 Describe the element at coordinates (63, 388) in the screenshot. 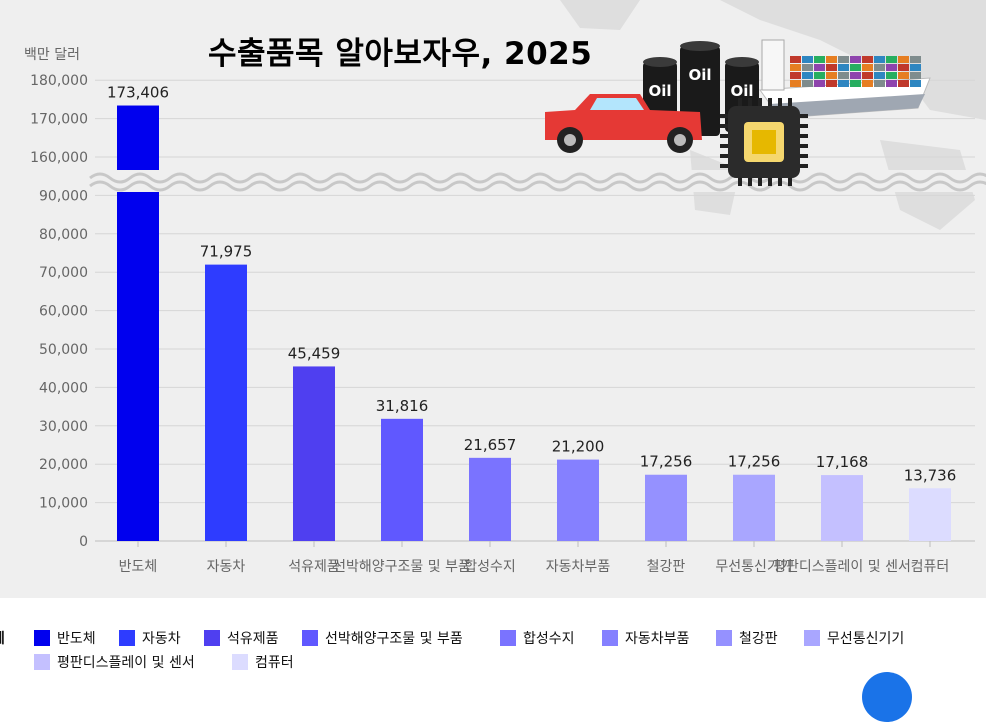

I see `y-tick-label: 40,000` at that location.